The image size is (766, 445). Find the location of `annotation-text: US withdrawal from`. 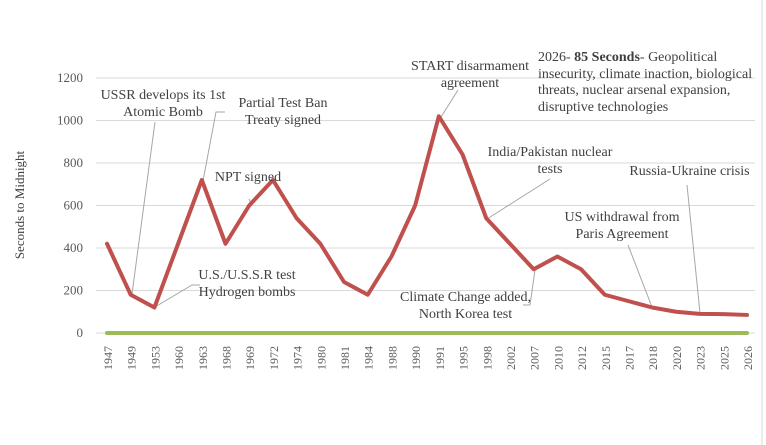

annotation-text: US withdrawal from is located at coordinates (622, 217).